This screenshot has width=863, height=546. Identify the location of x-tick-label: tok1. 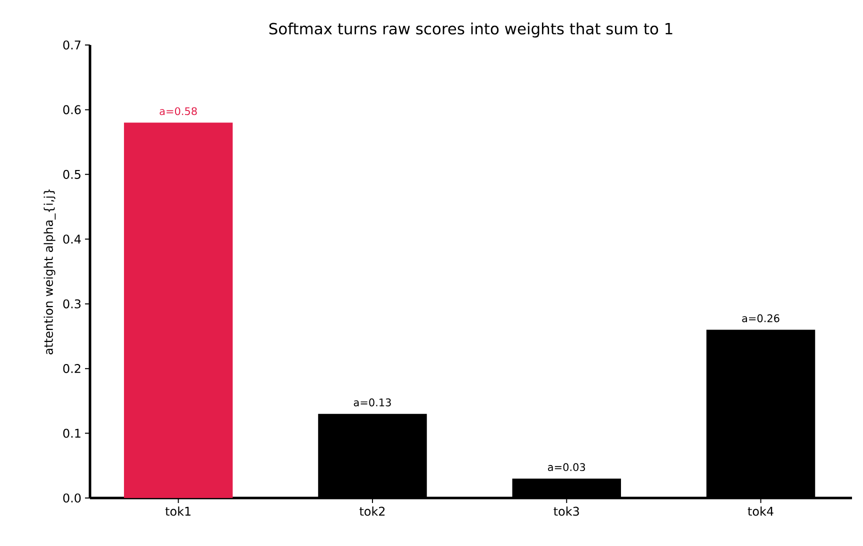
(177, 511).